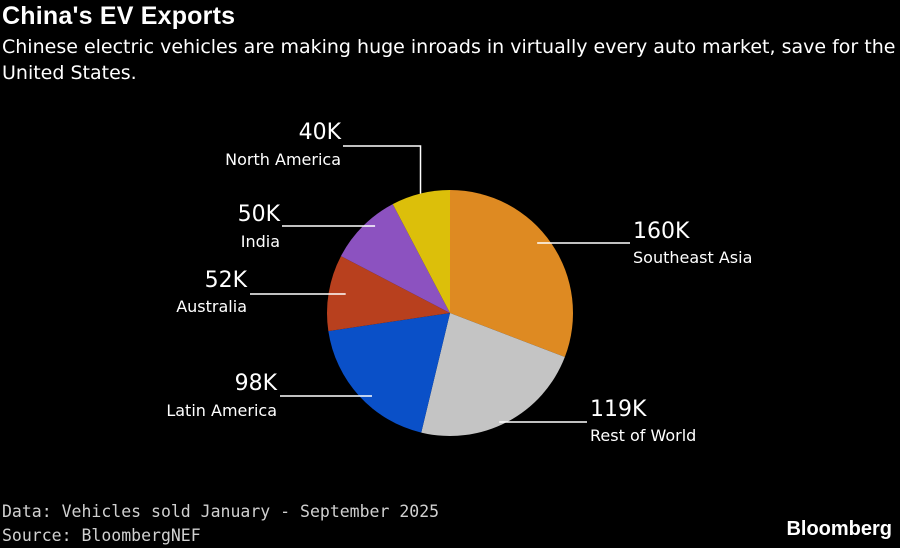 This screenshot has height=548, width=900. Describe the element at coordinates (512, 273) in the screenshot. I see `pie-slice-southeast-asia` at that location.